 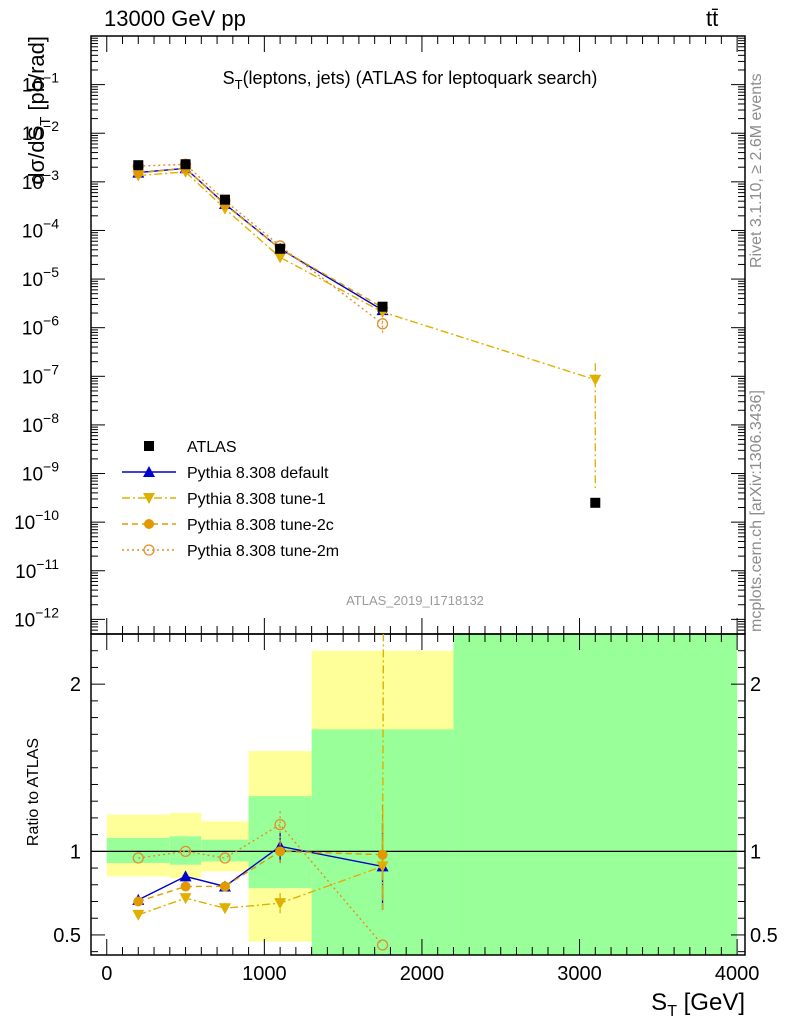 I want to click on legend-entry: ATLAS, so click(x=190, y=447).